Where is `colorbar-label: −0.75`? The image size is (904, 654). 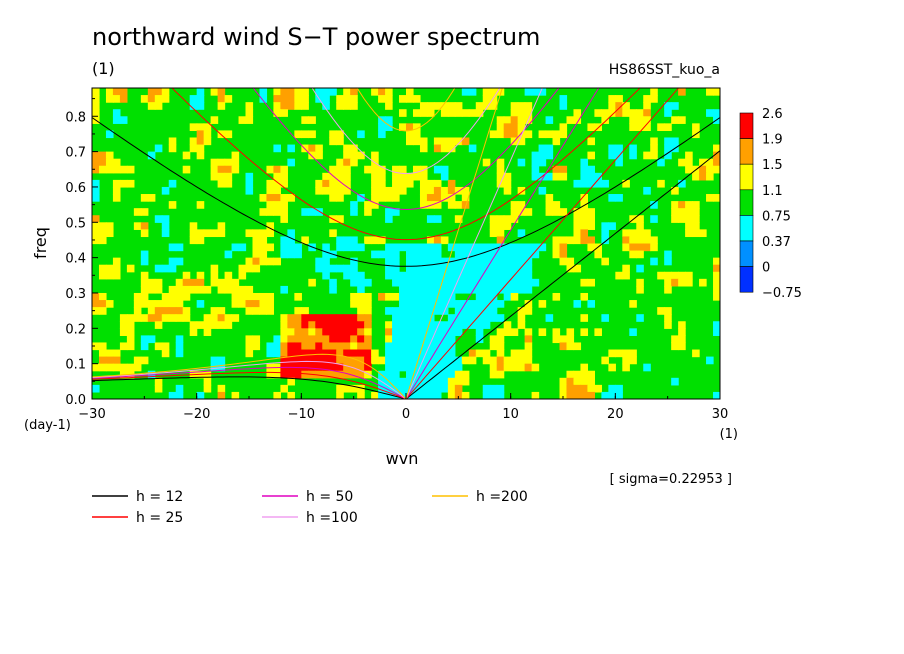
colorbar-label: −0.75 is located at coordinates (782, 293).